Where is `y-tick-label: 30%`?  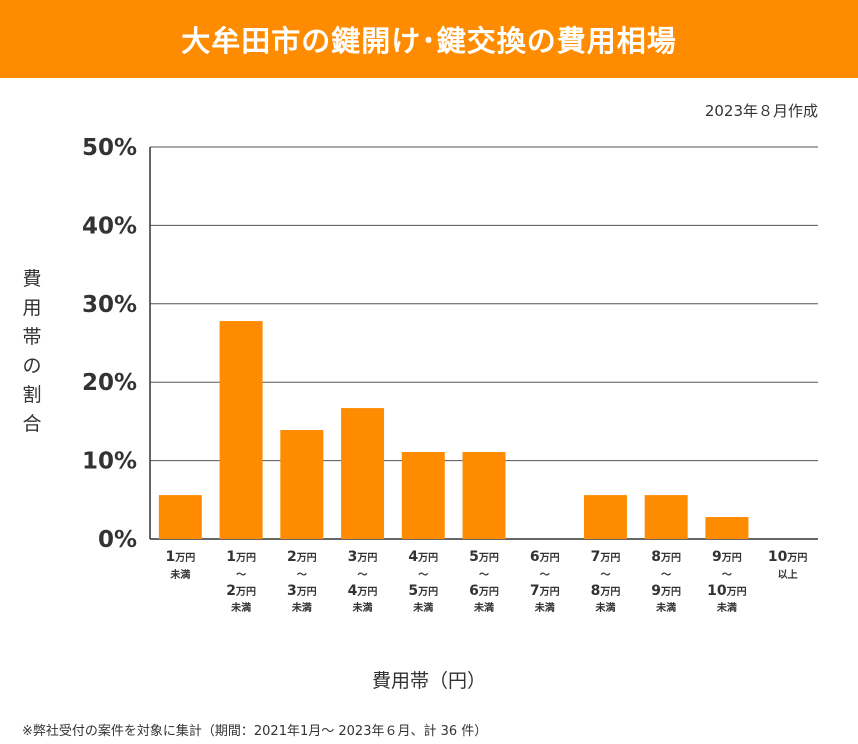 y-tick-label: 30% is located at coordinates (109, 305).